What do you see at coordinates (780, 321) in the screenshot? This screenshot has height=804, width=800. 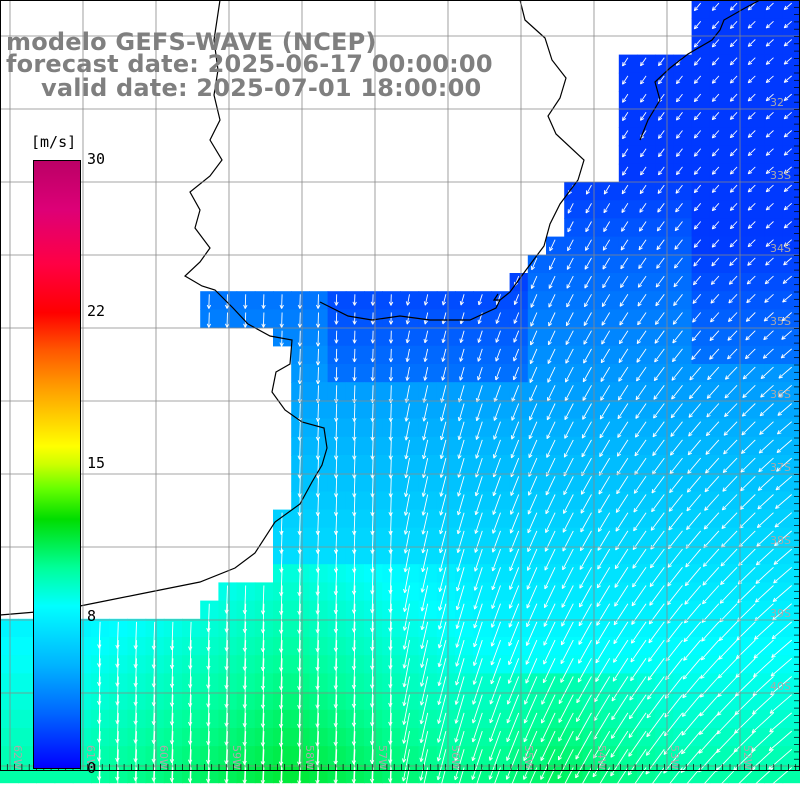 I see `latitude-label: 35S` at bounding box center [780, 321].